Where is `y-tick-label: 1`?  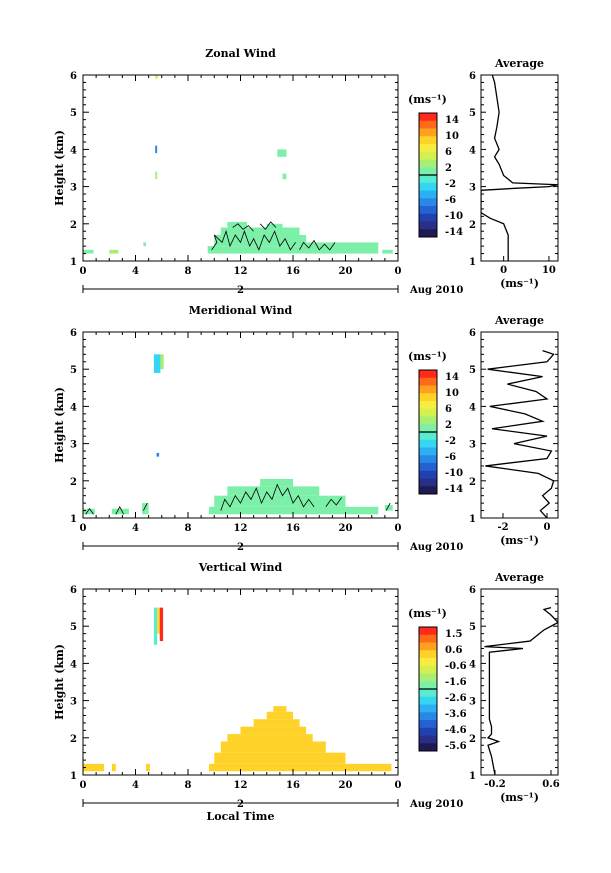 y-tick-label: 1 is located at coordinates (73, 776).